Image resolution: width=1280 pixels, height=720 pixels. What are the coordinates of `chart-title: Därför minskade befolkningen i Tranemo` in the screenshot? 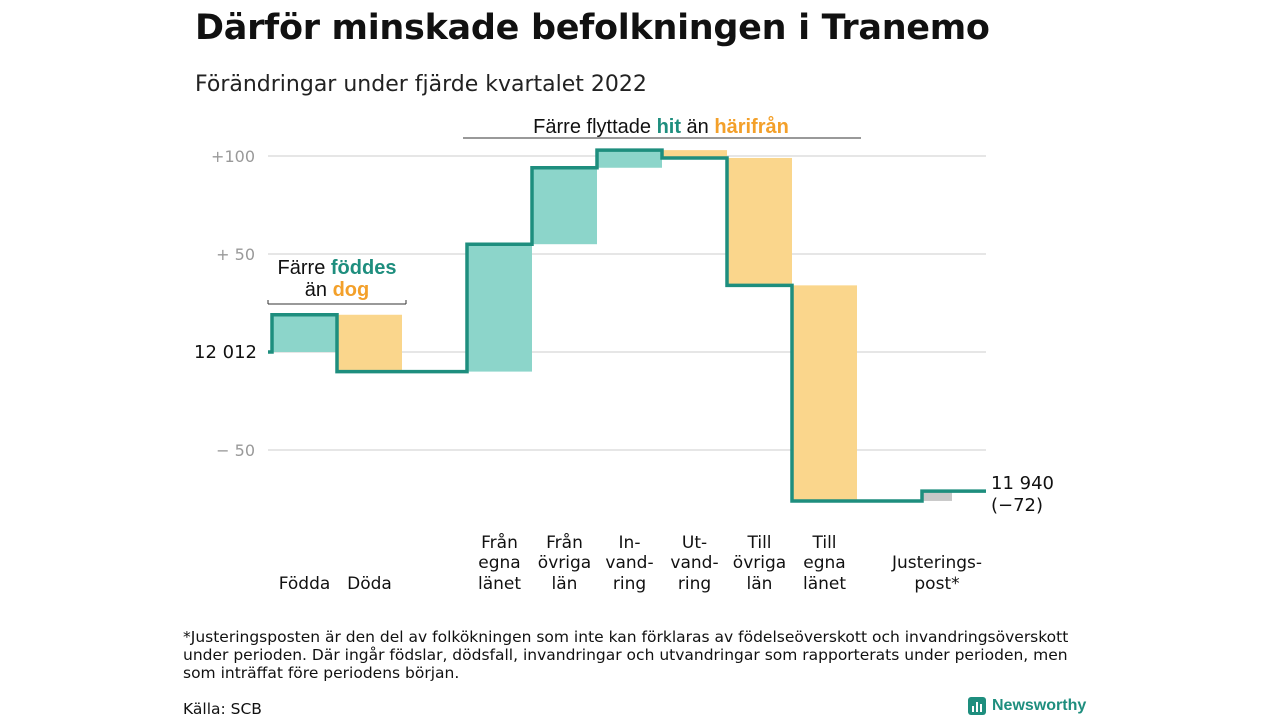 It's located at (592, 28).